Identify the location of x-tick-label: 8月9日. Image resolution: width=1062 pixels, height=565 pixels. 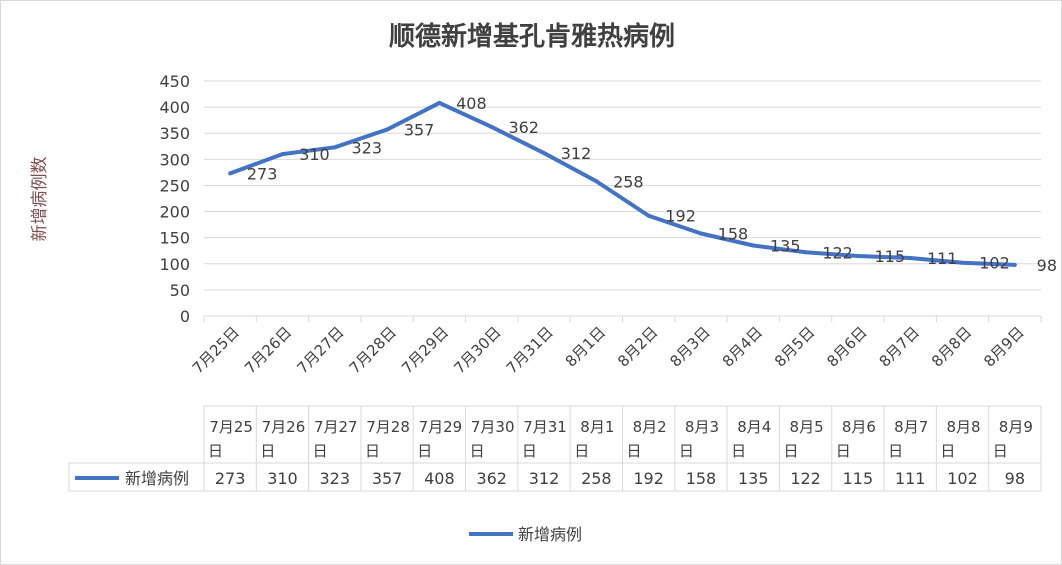
(1003, 346).